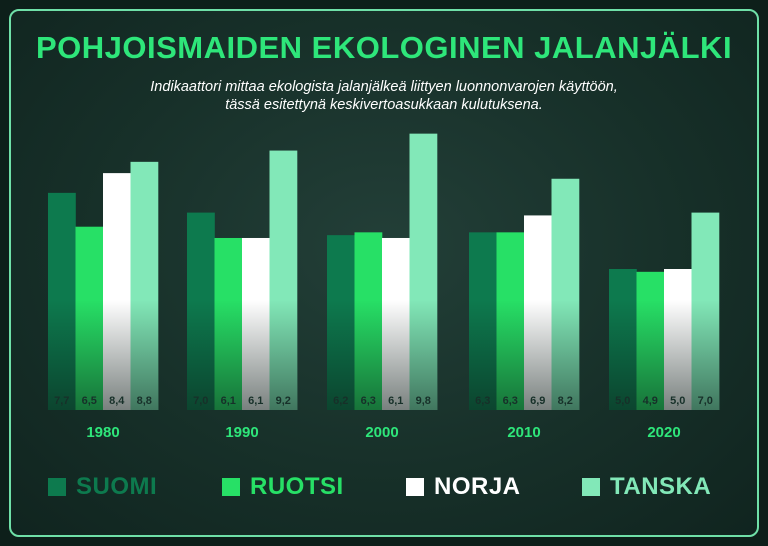 This screenshot has width=768, height=546. Describe the element at coordinates (423, 355) in the screenshot. I see `bar-shade-tanska-2000` at that location.